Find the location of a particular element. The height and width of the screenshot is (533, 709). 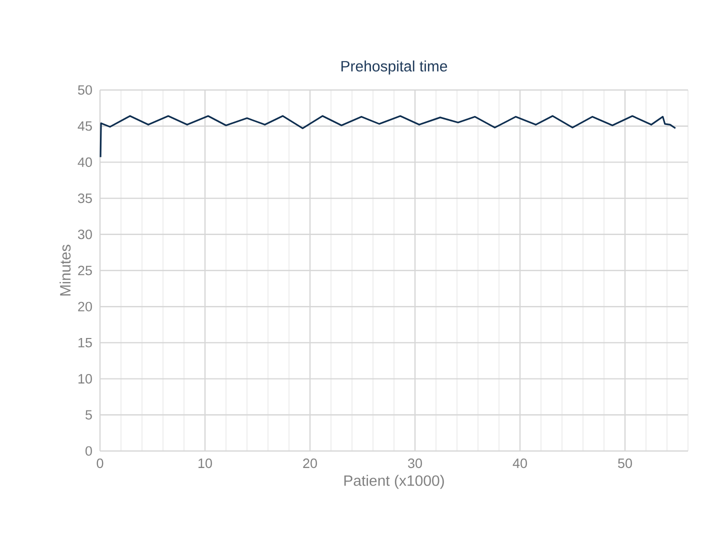

y-axis-title: Minutes is located at coordinates (65, 270).